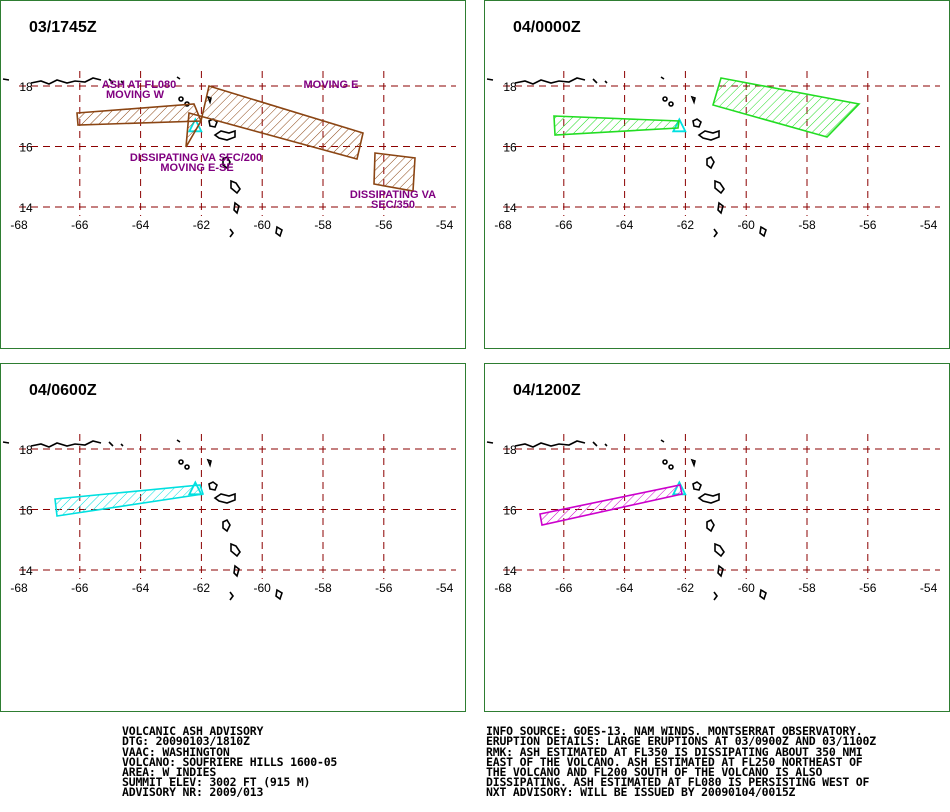  Describe the element at coordinates (193, 792) in the screenshot. I see `advisory-number: ADVISORY NR: 2009/013` at that location.